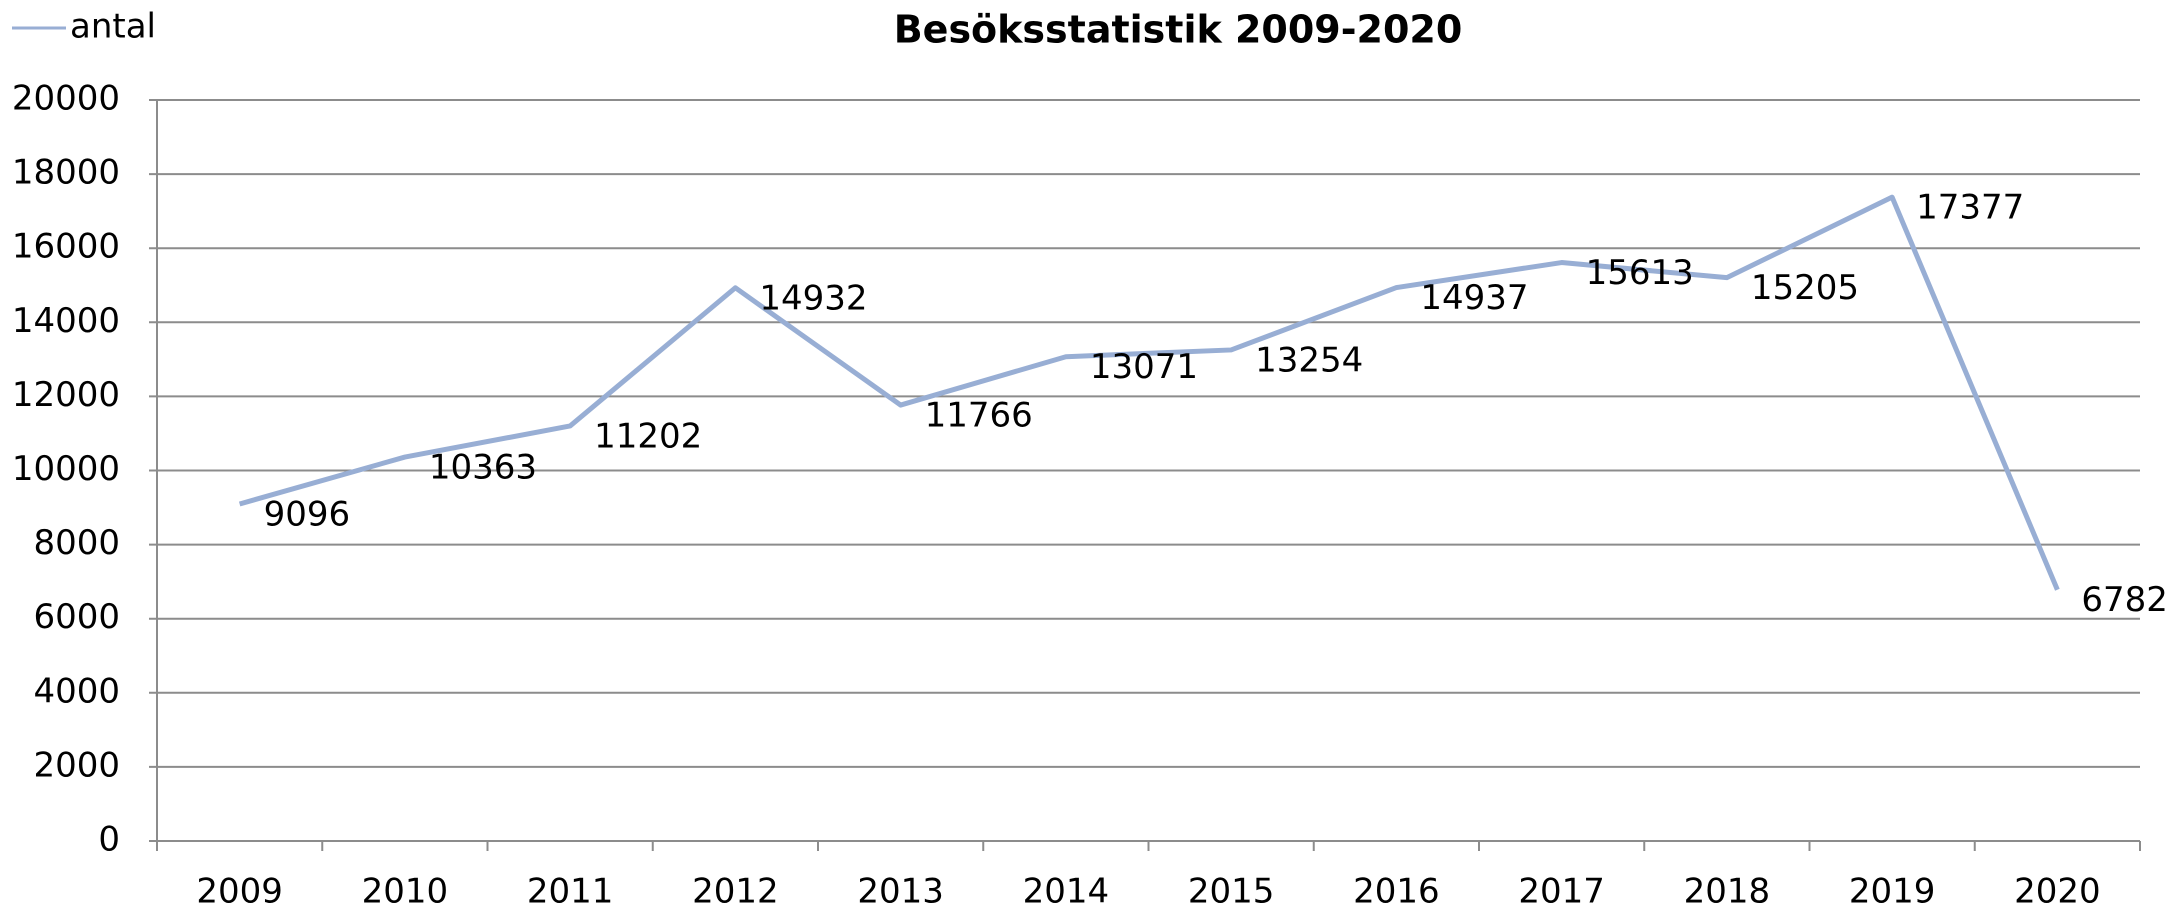 The image size is (2179, 912). Describe the element at coordinates (1066, 892) in the screenshot. I see `x-tick-label: 2014` at that location.